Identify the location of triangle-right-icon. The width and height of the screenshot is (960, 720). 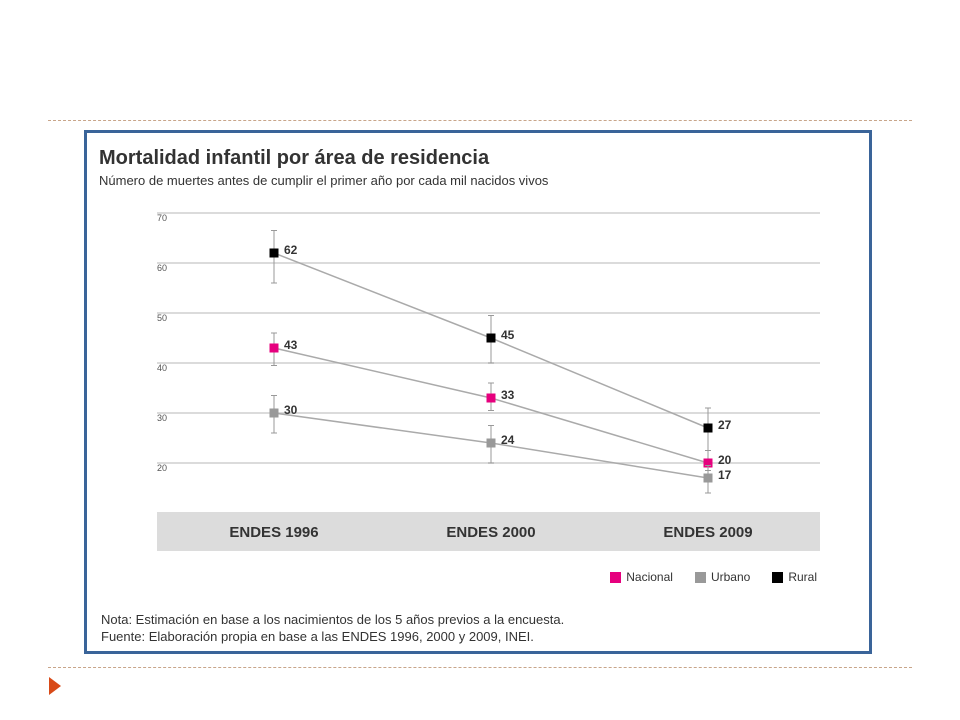
(55, 686).